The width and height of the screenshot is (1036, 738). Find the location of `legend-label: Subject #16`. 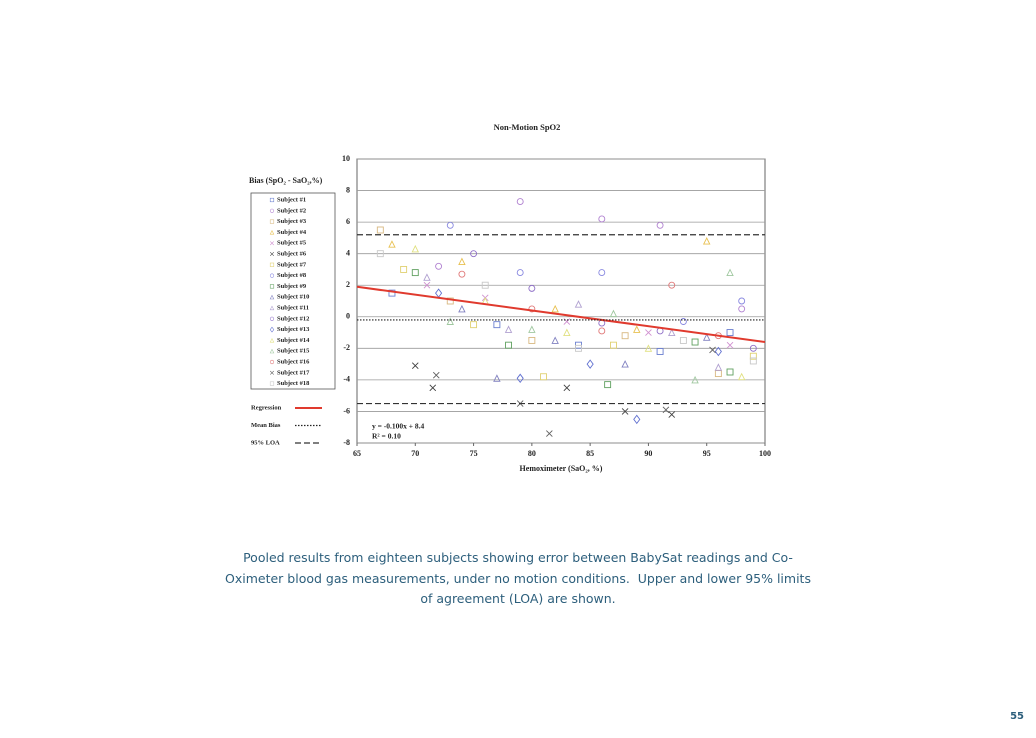

legend-label: Subject #16 is located at coordinates (293, 361).